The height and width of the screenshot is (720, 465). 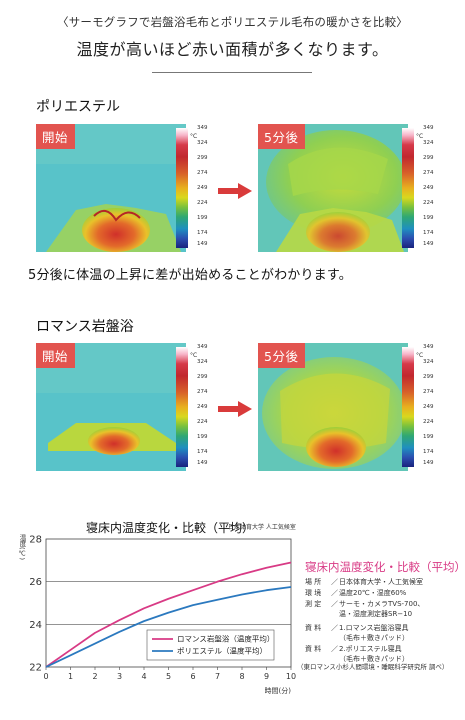 I want to click on info-row-value: 2.ポリエステル寝具, so click(x=370, y=649).